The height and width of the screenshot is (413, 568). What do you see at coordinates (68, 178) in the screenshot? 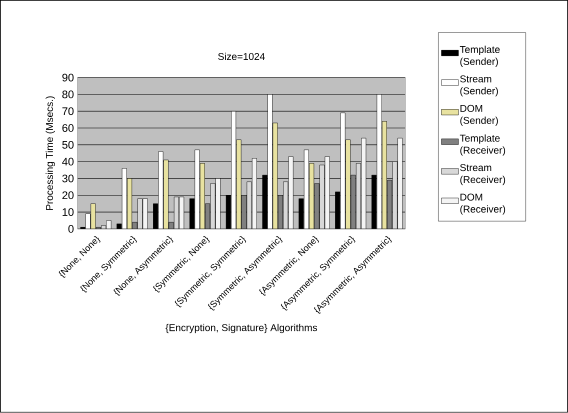
I see `y-tick-label: 30` at bounding box center [68, 178].